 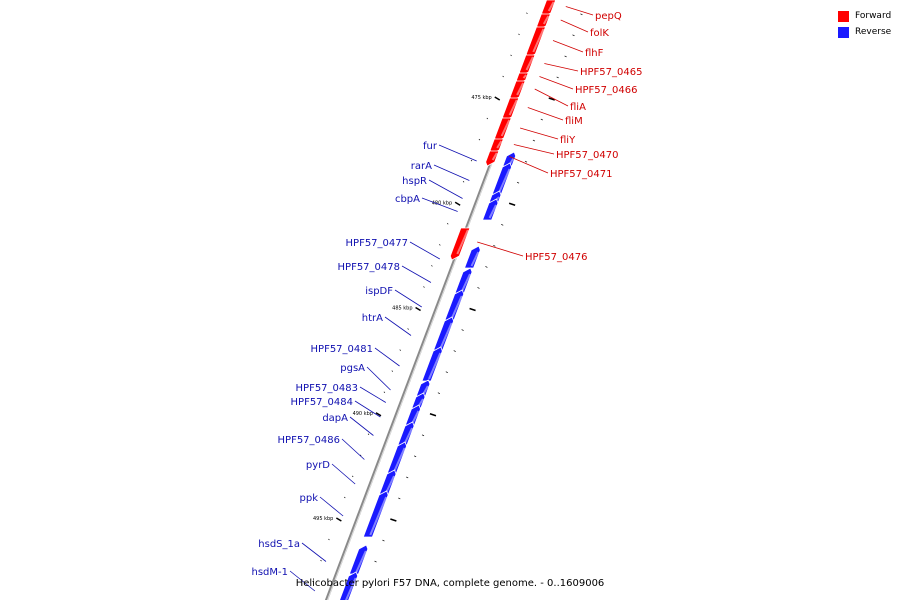 What do you see at coordinates (318, 465) in the screenshot?
I see `gene-label-pyrD: pyrD` at bounding box center [318, 465].